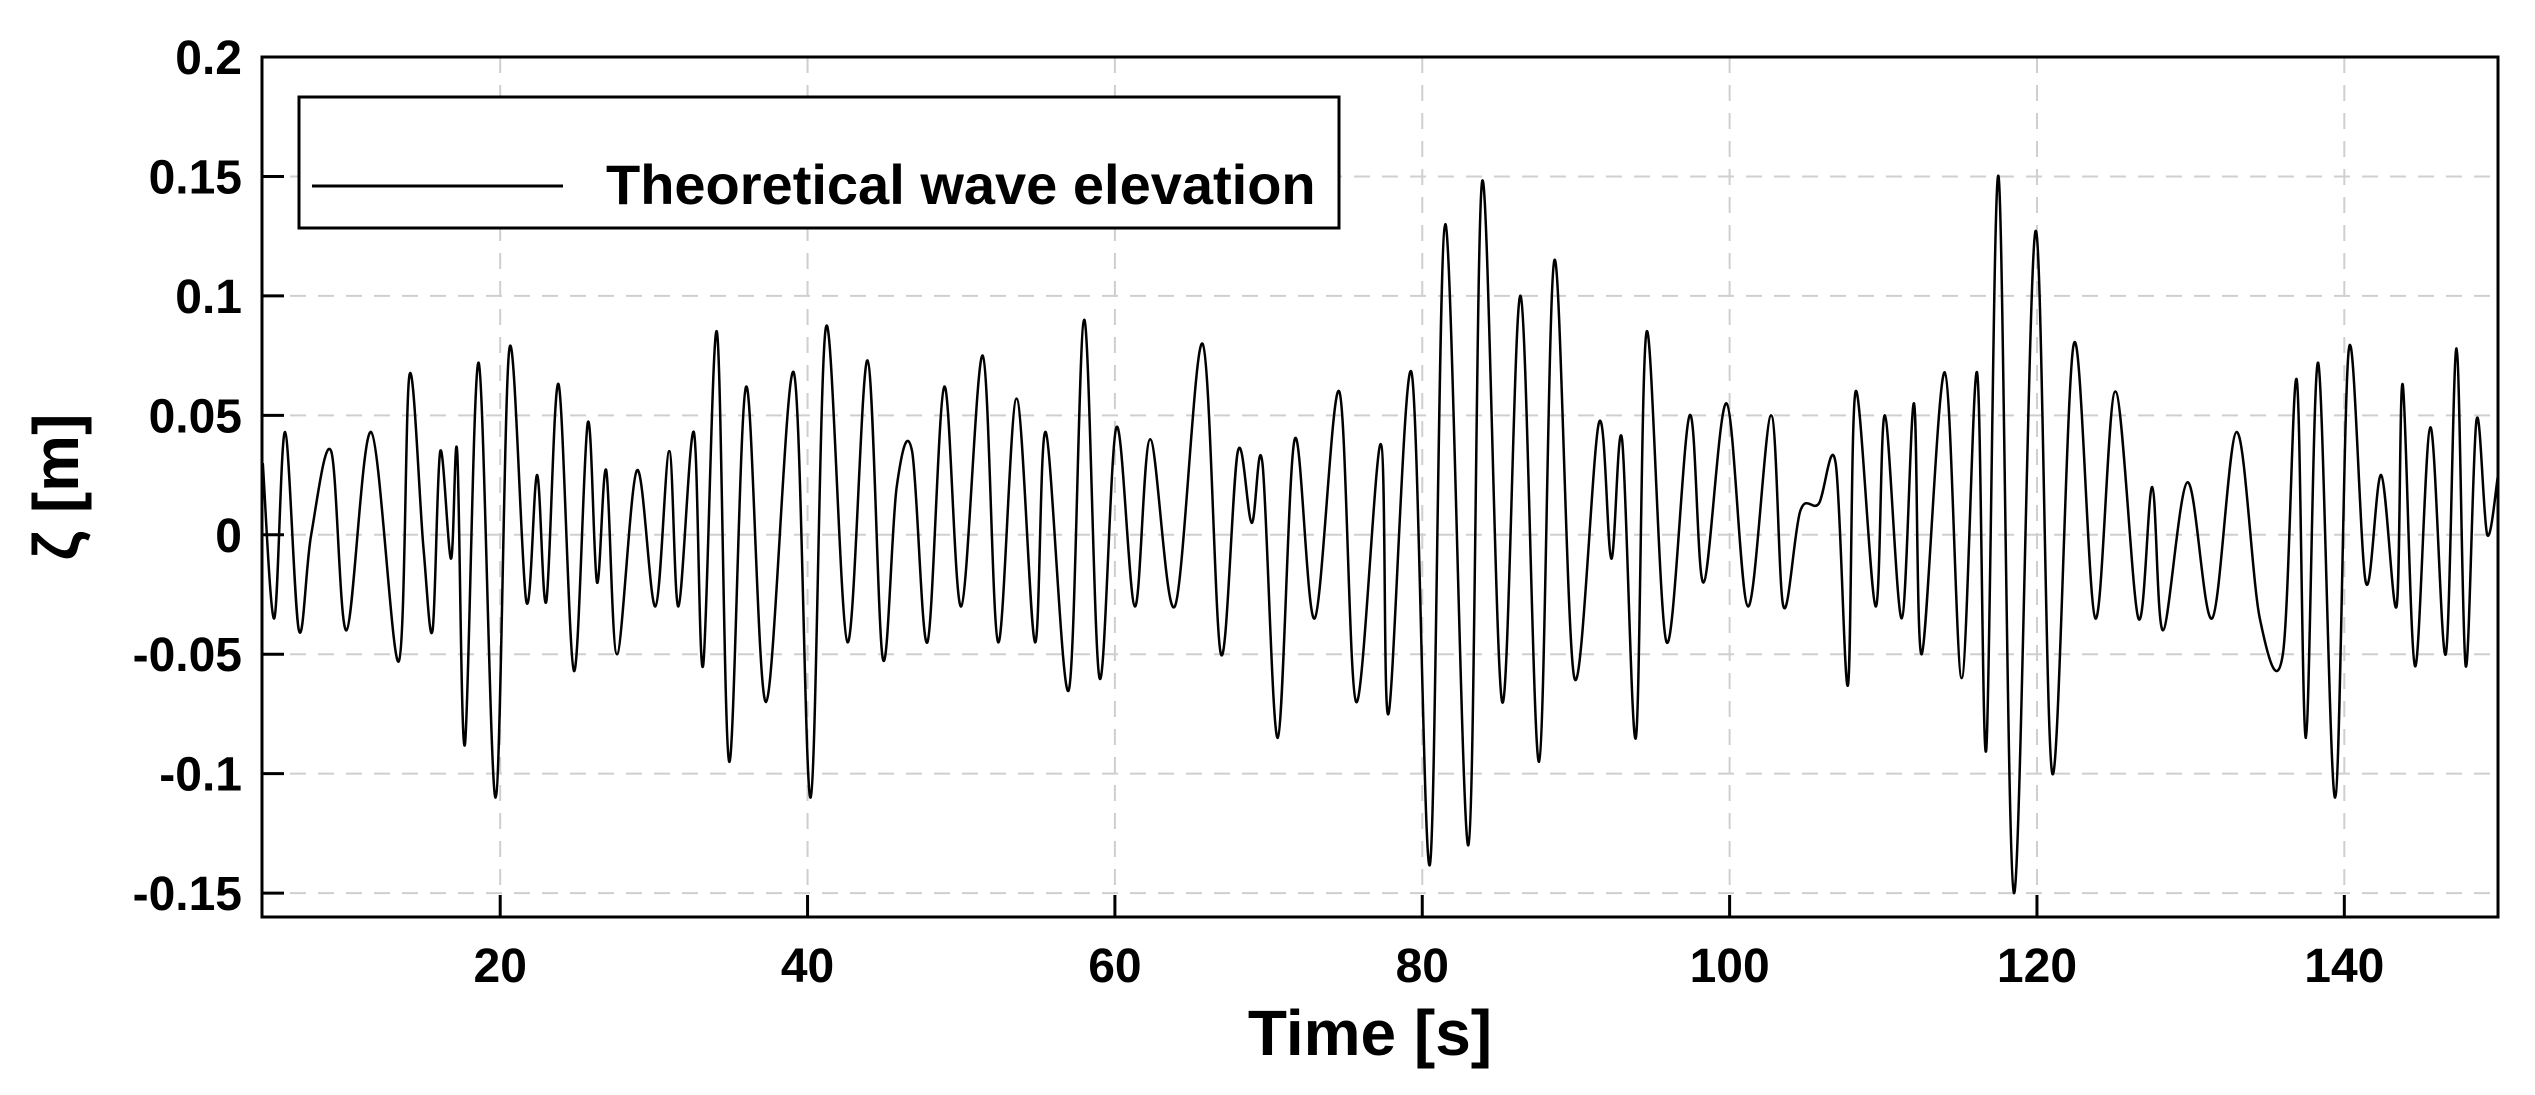 The height and width of the screenshot is (1095, 2535). Describe the element at coordinates (187, 655) in the screenshot. I see `y-tick-label: -0.05` at that location.